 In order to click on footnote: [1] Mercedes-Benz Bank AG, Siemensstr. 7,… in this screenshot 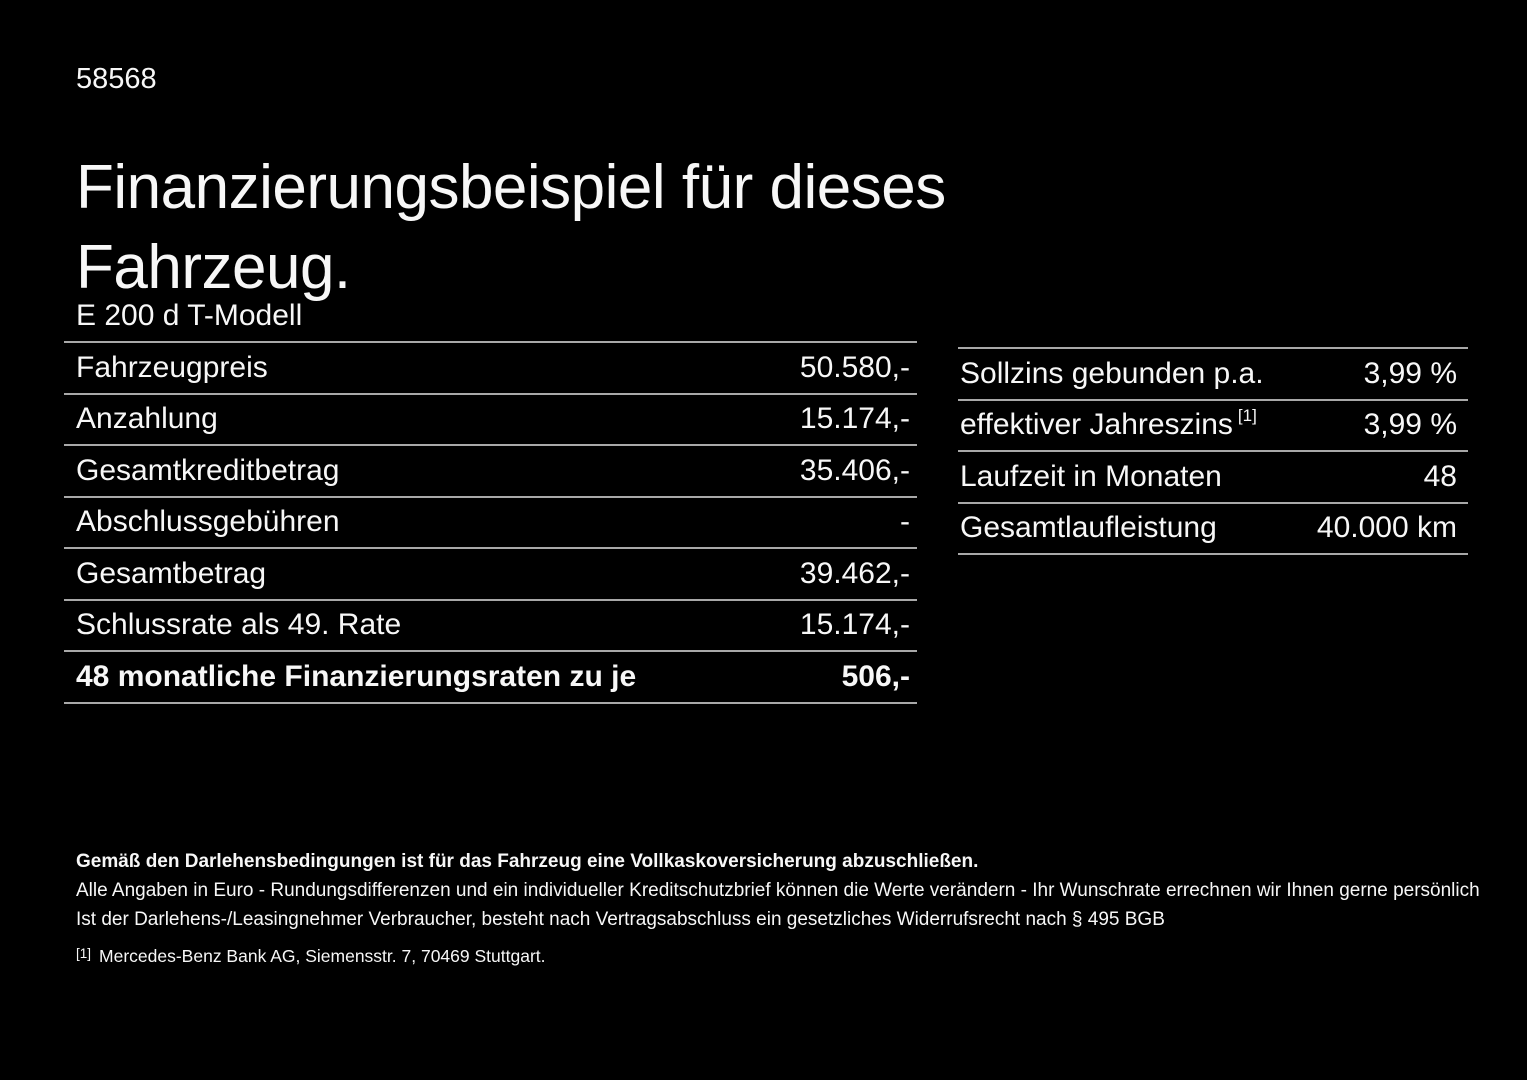, I will do `click(776, 955)`.